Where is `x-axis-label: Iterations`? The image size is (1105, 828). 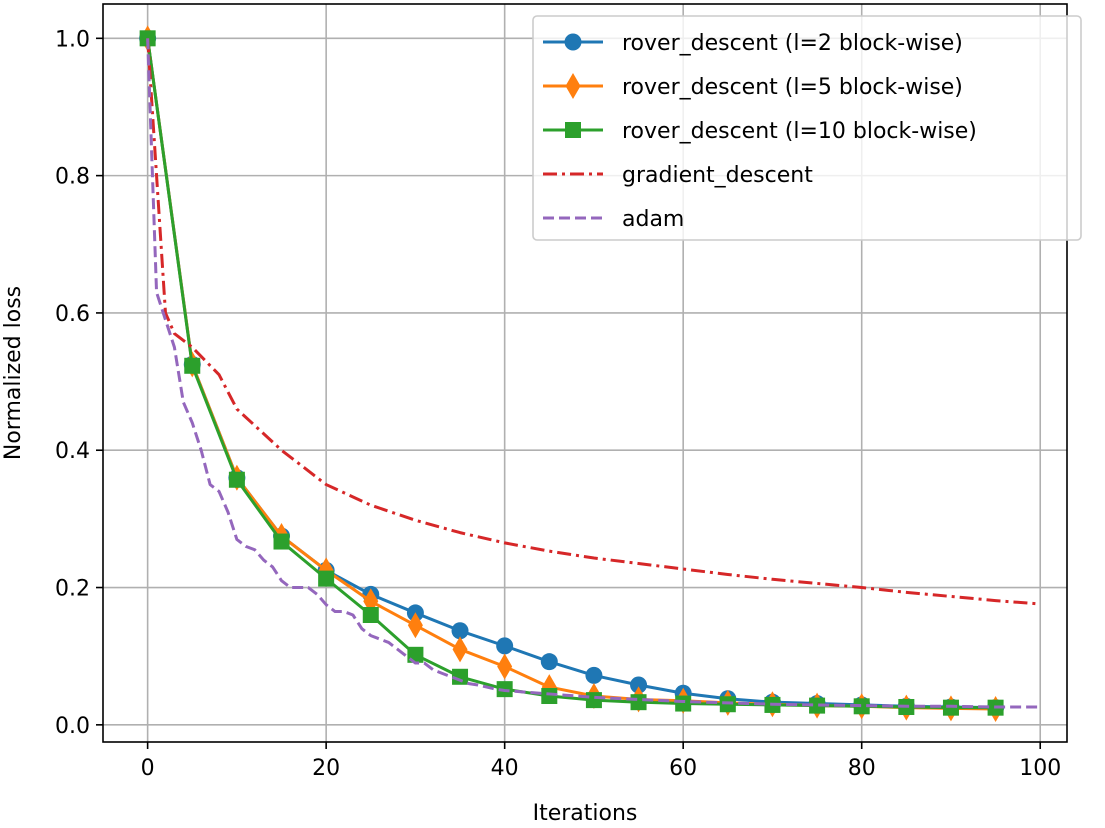 x-axis-label: Iterations is located at coordinates (585, 813).